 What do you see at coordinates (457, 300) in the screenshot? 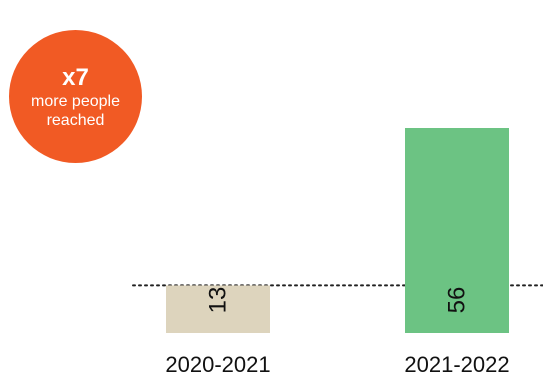
I see `value-label-2021-2022: 56` at bounding box center [457, 300].